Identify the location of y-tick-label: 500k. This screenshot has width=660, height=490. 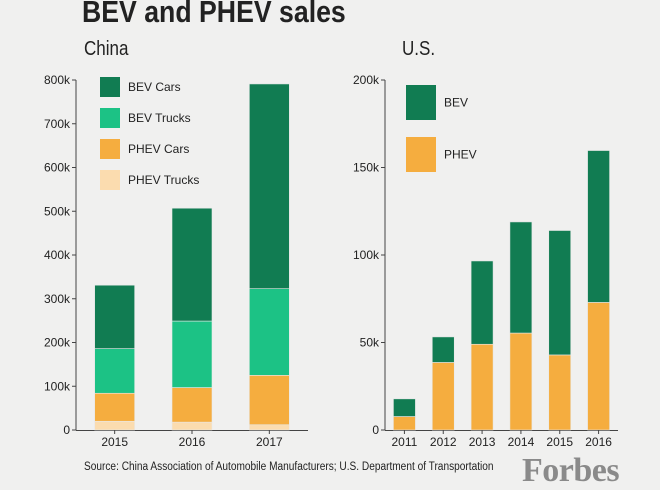
(57, 211).